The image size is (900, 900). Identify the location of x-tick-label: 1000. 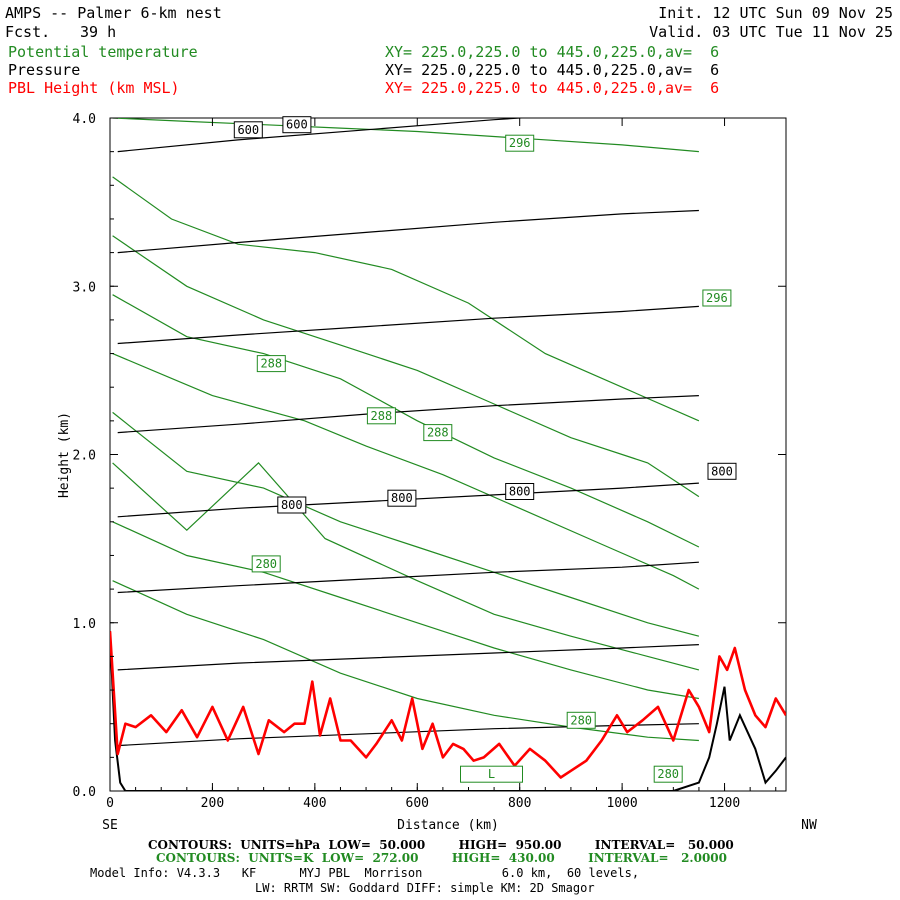
(621, 803).